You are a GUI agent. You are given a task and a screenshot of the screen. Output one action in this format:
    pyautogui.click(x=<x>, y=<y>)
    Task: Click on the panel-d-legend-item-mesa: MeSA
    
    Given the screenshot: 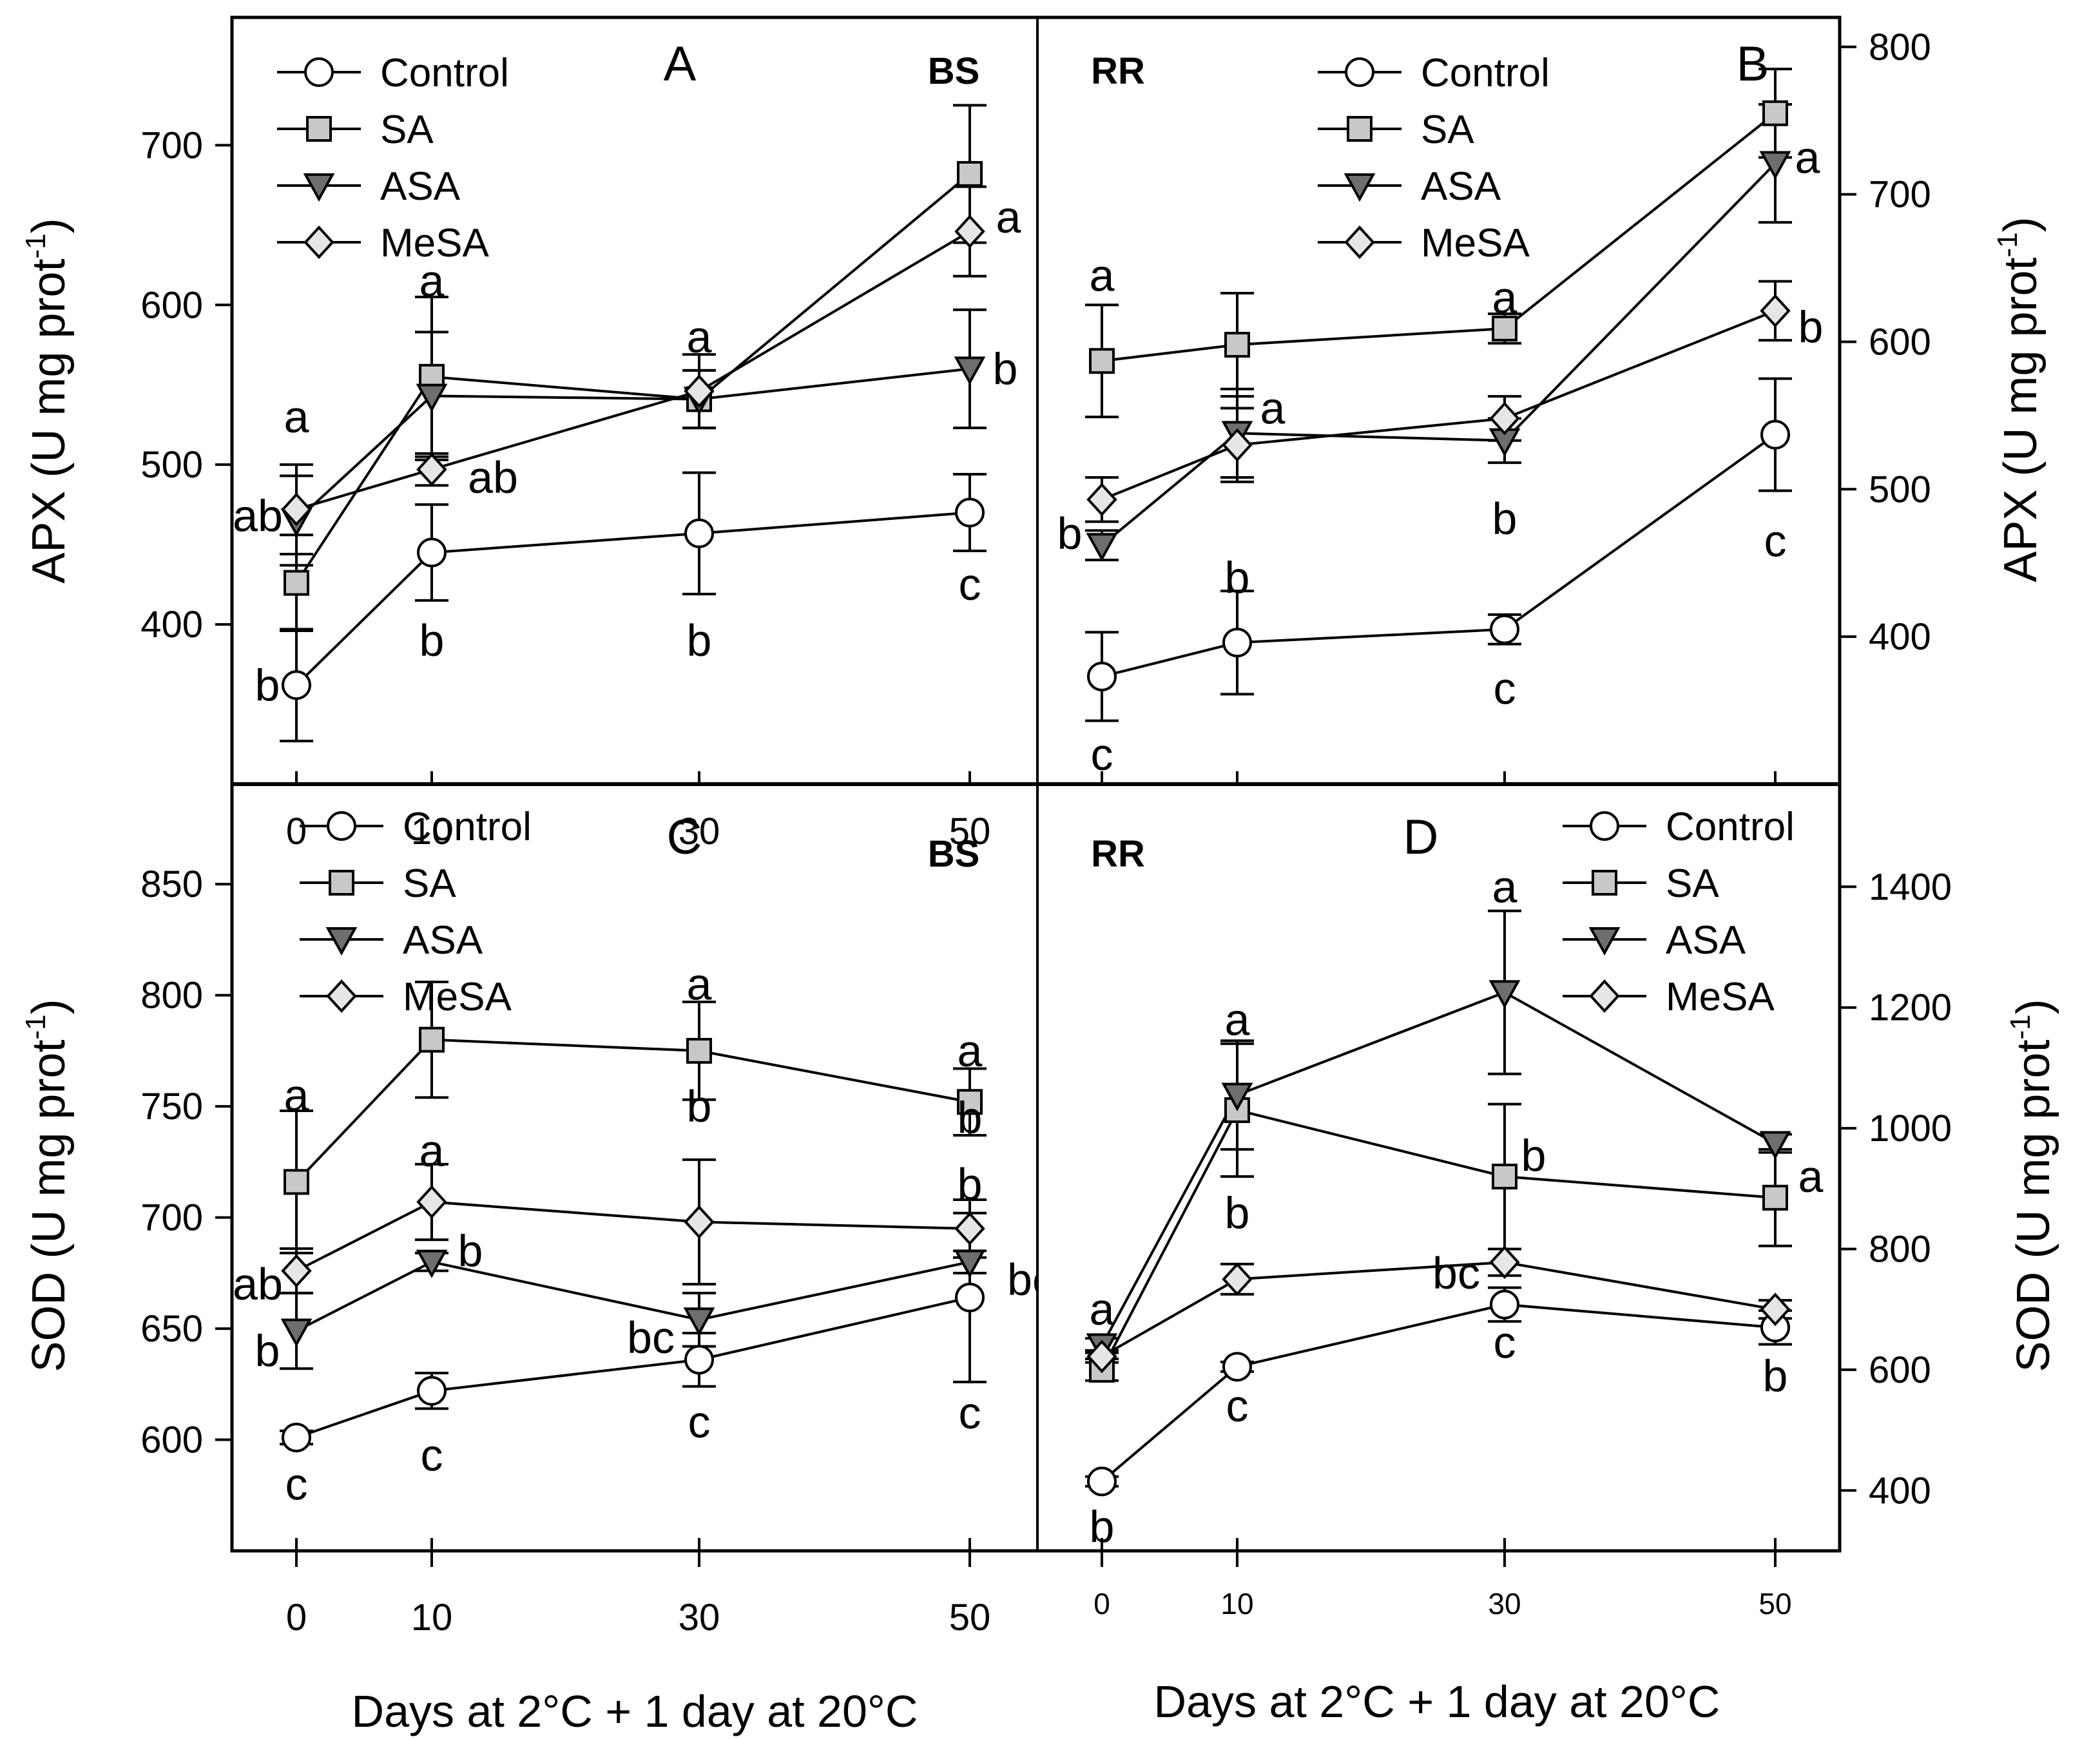 What is the action you would take?
    pyautogui.click(x=1669, y=997)
    